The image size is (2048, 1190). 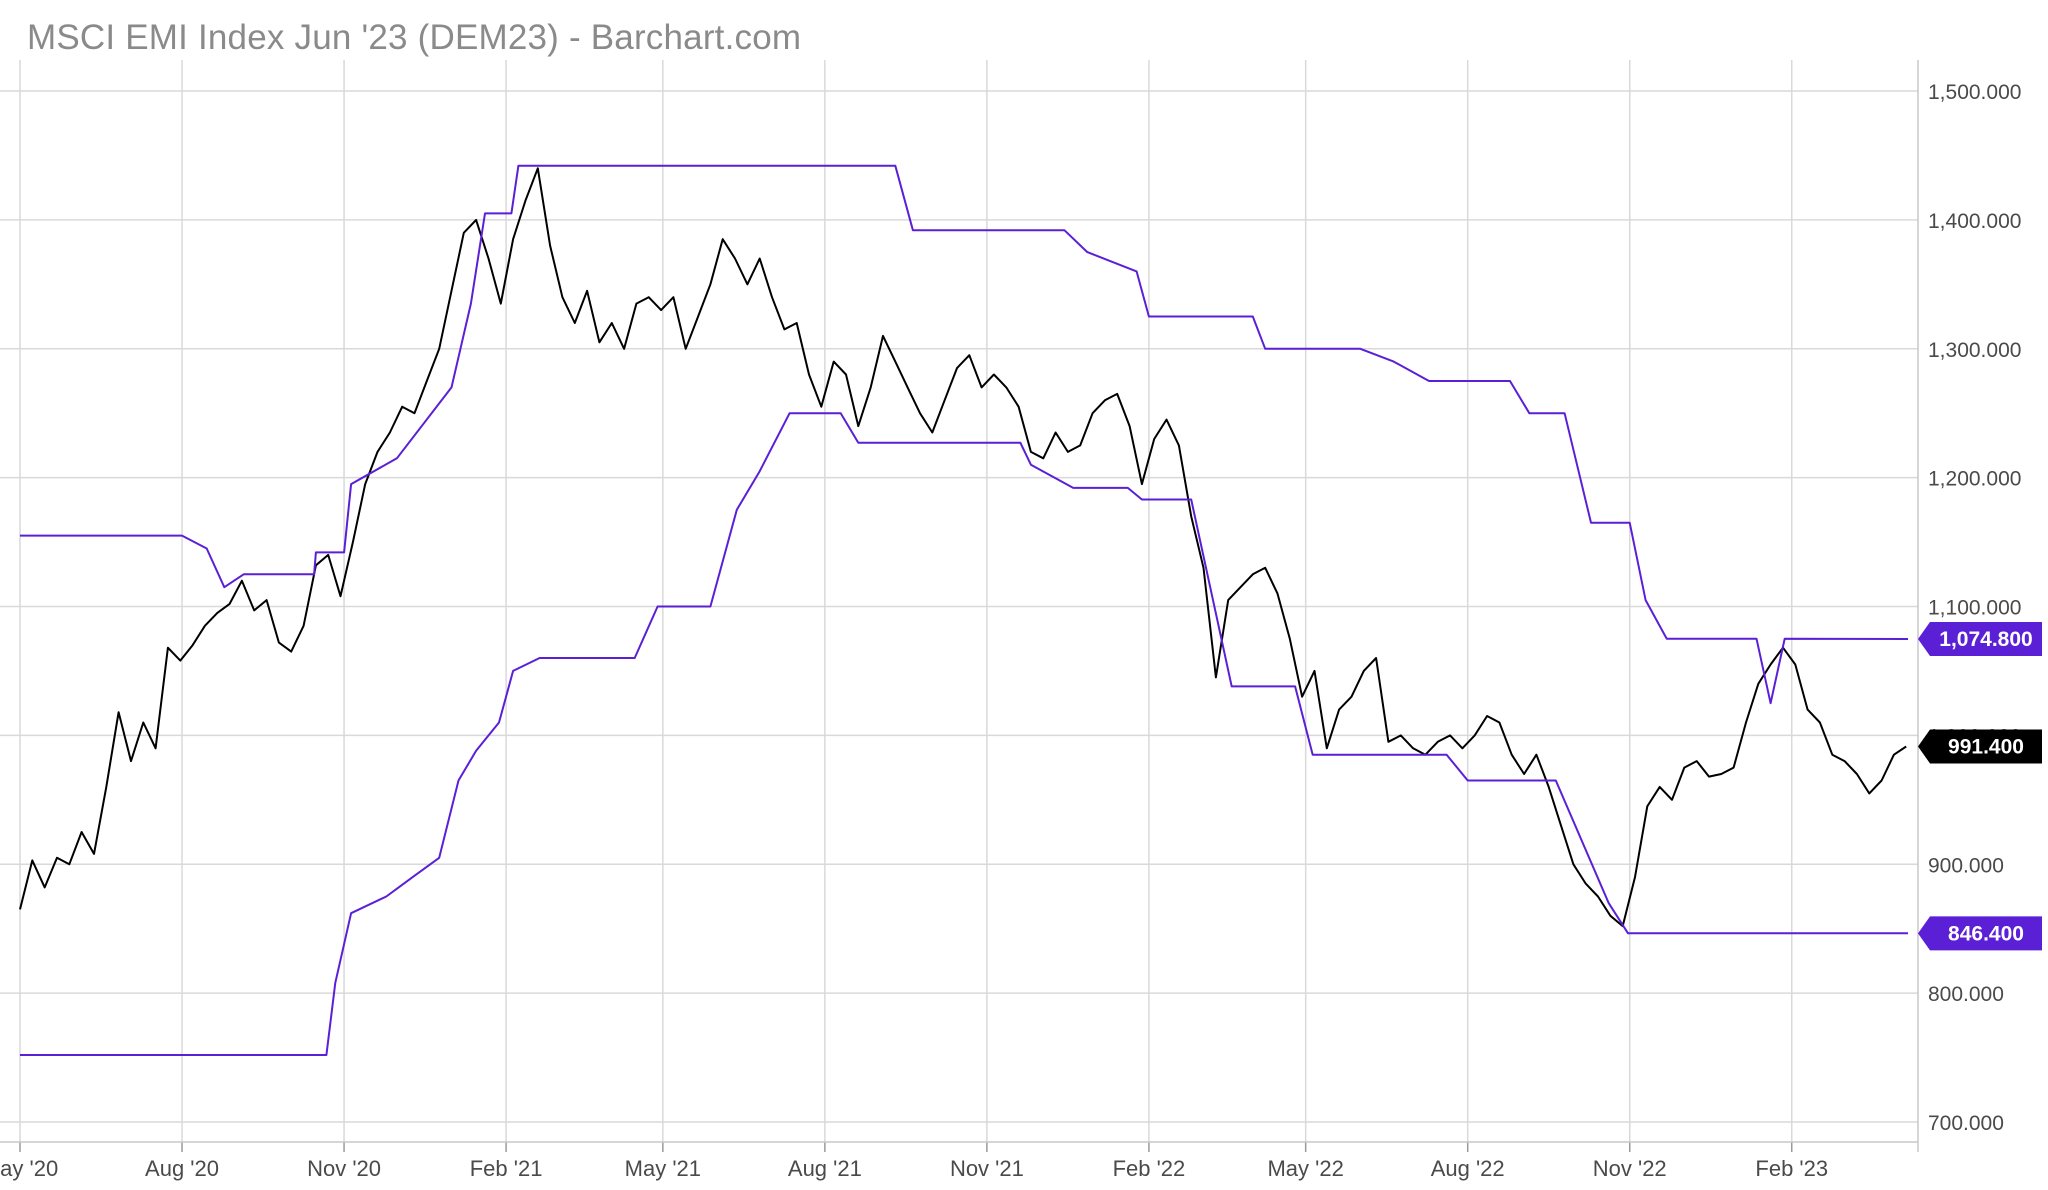 I want to click on last-value-tags: 1,074.800 991.400 846.400, so click(x=1980, y=786).